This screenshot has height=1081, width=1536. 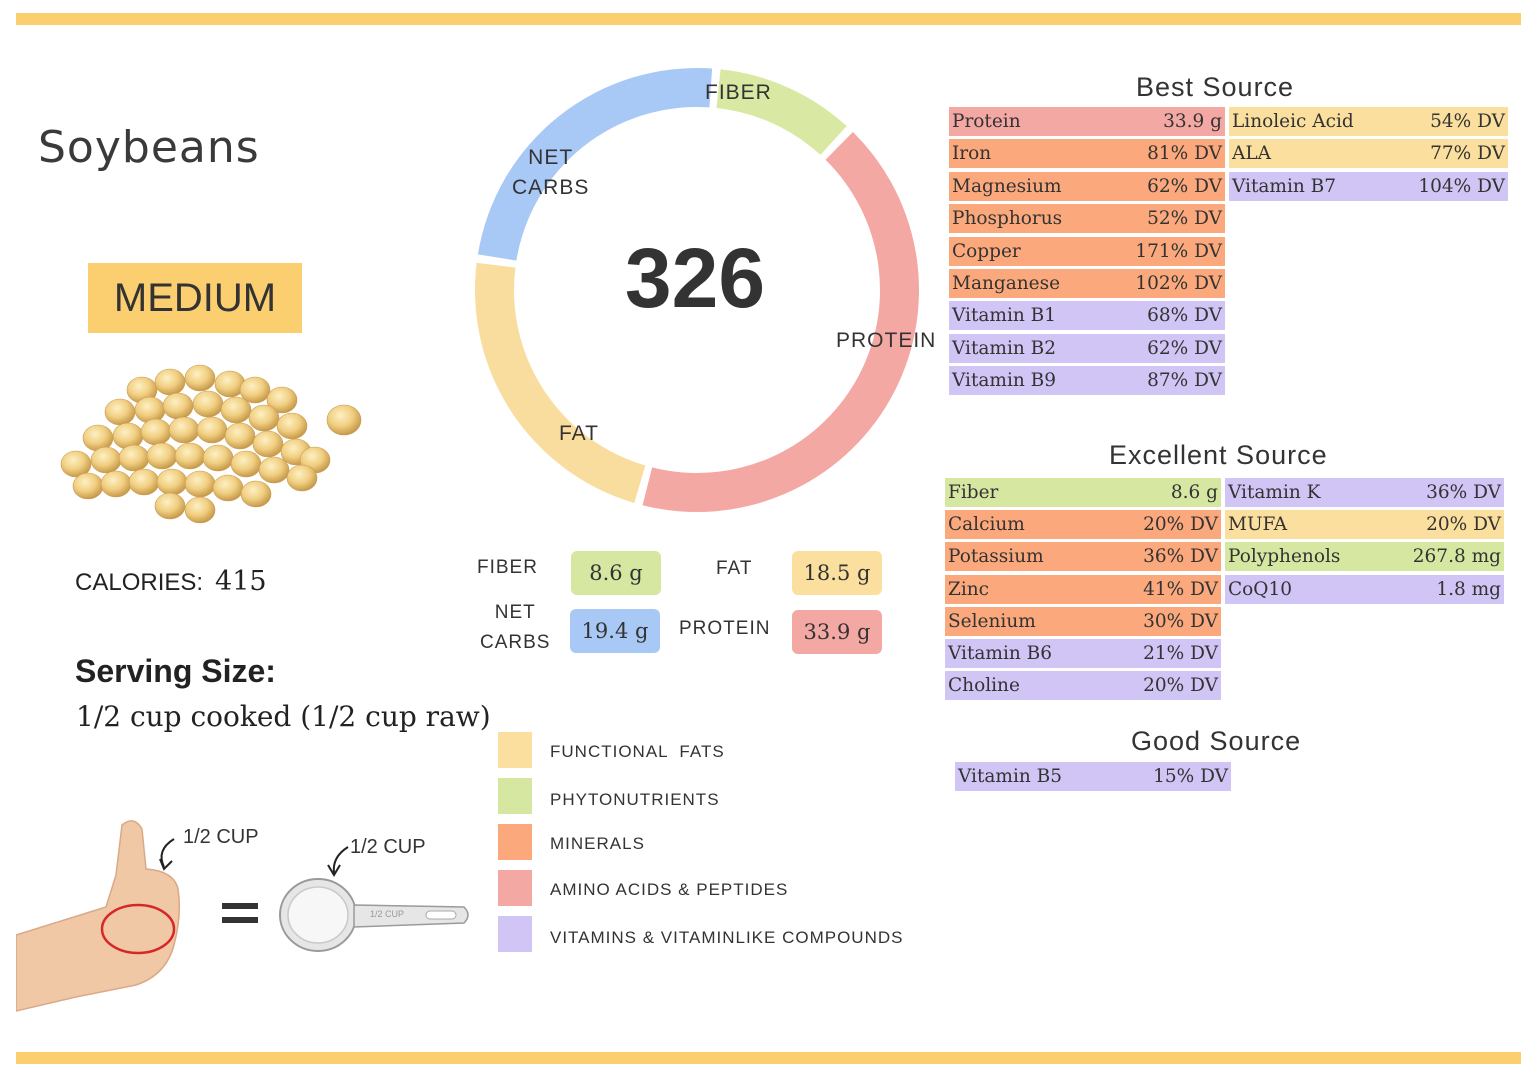 I want to click on macro-value-fiber: 8.6 g, so click(x=616, y=573).